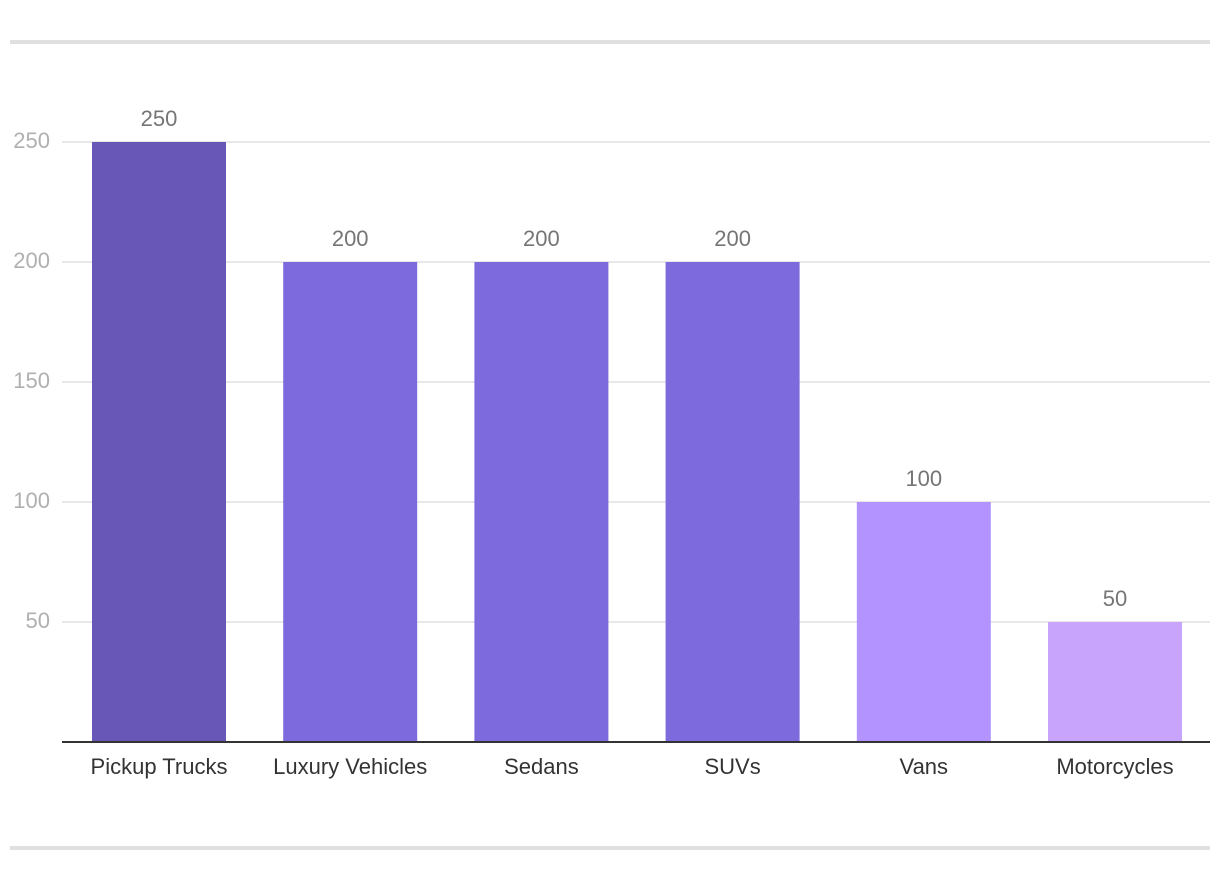 The width and height of the screenshot is (1220, 880). Describe the element at coordinates (31, 500) in the screenshot. I see `y-tick-label: 100` at that location.